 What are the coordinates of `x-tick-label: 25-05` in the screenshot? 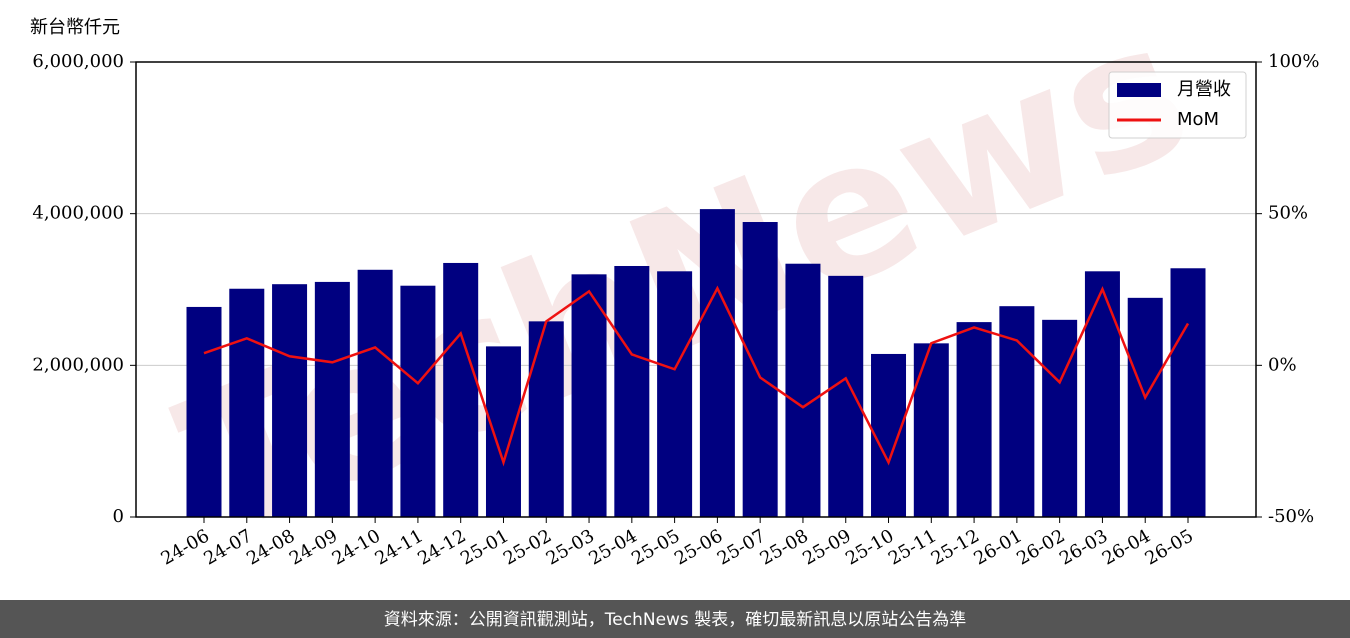 It's located at (655, 547).